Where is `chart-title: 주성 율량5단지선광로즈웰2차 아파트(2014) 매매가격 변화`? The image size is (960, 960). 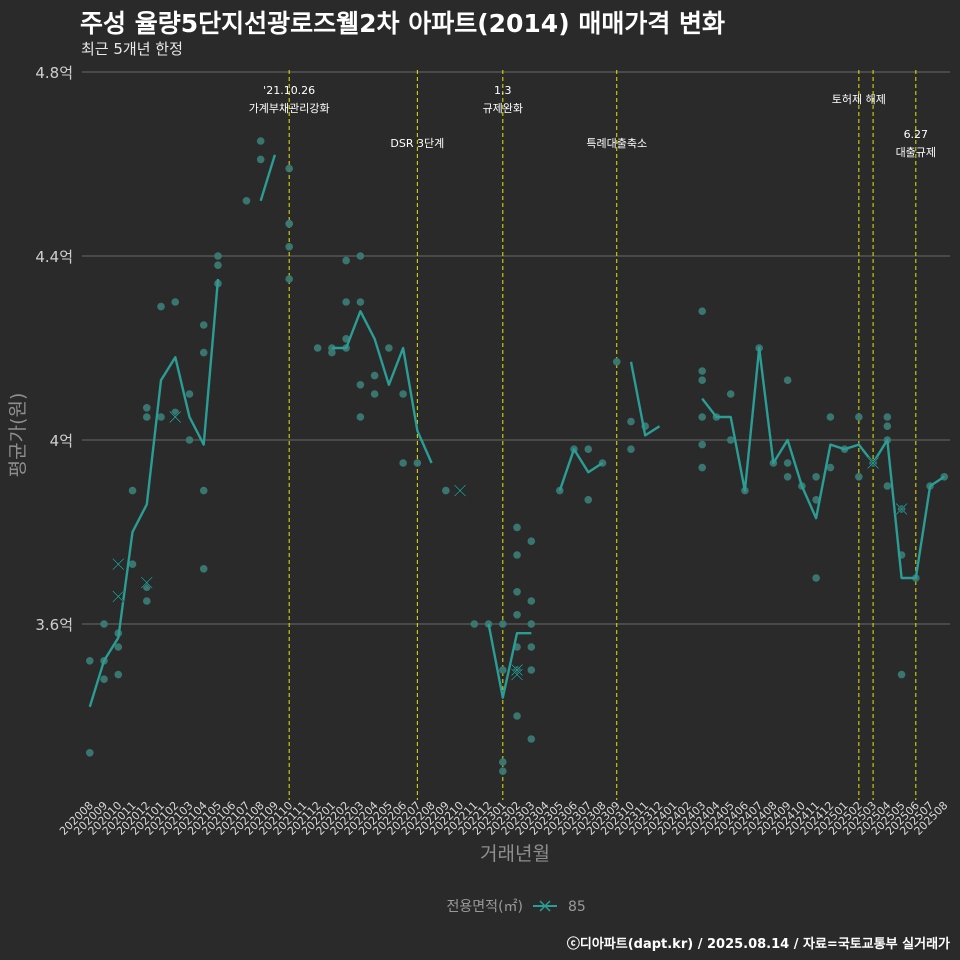 chart-title: 주성 율량5단지선광로즈웰2차 아파트(2014) 매매가격 변화 is located at coordinates (403, 23).